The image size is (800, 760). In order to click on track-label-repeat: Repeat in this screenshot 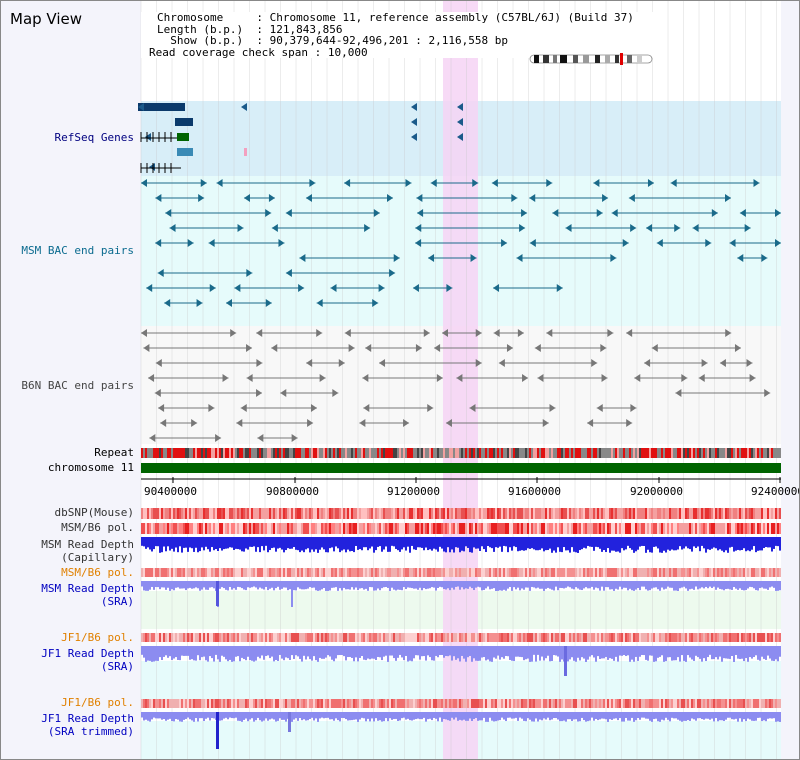, I will do `click(114, 452)`.